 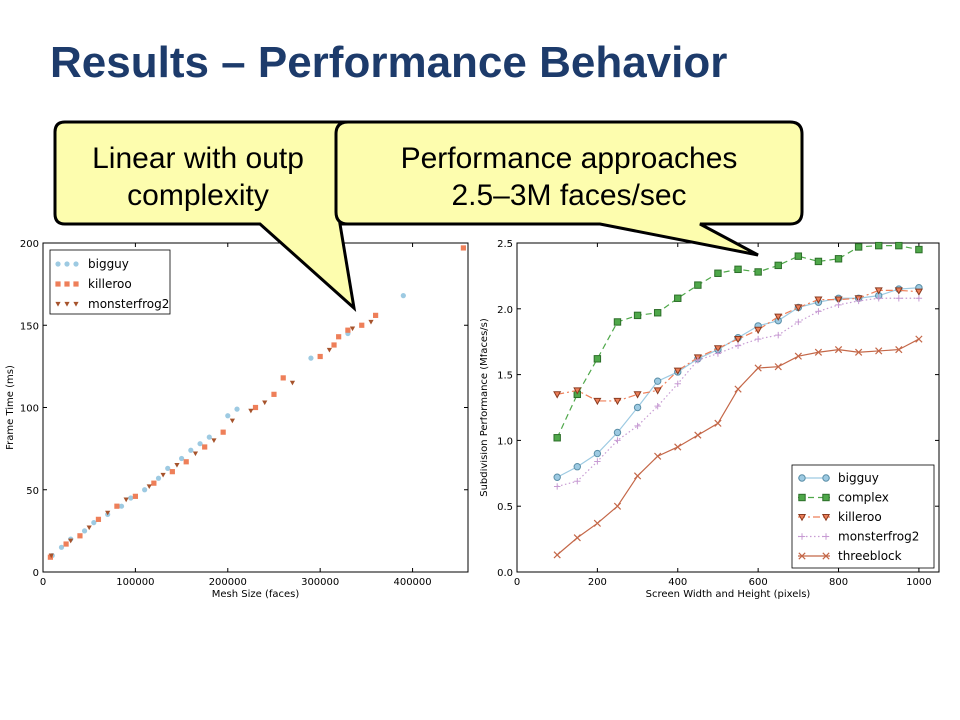 I want to click on y-tick-label: 200, so click(x=29, y=244).